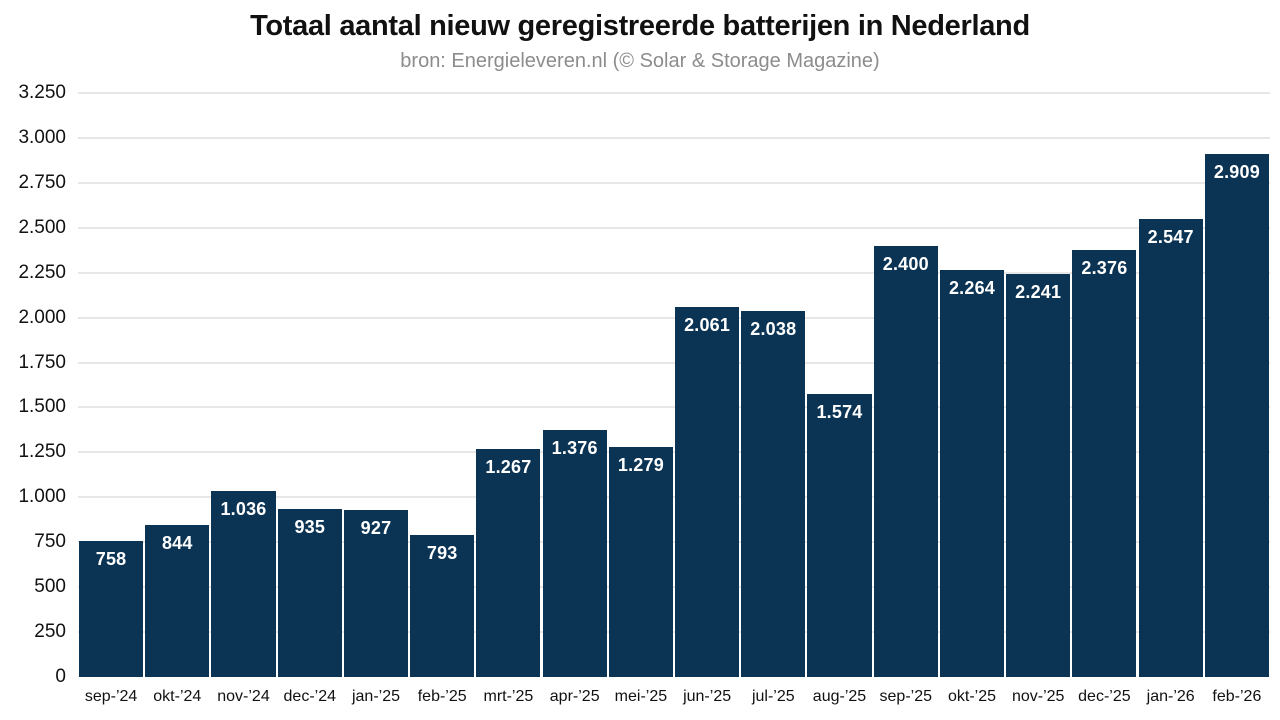 The image size is (1280, 720). Describe the element at coordinates (640, 562) in the screenshot. I see `bar: 1.279` at that location.